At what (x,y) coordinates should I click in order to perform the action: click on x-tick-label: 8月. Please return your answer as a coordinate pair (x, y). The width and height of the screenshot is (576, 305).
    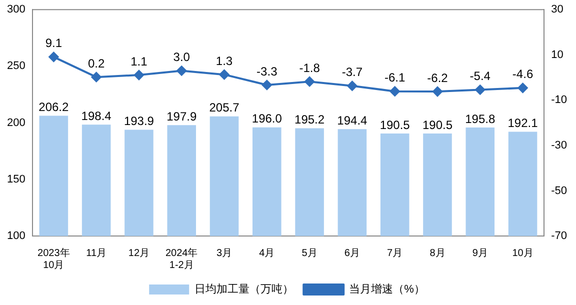
    Looking at the image, I should click on (438, 253).